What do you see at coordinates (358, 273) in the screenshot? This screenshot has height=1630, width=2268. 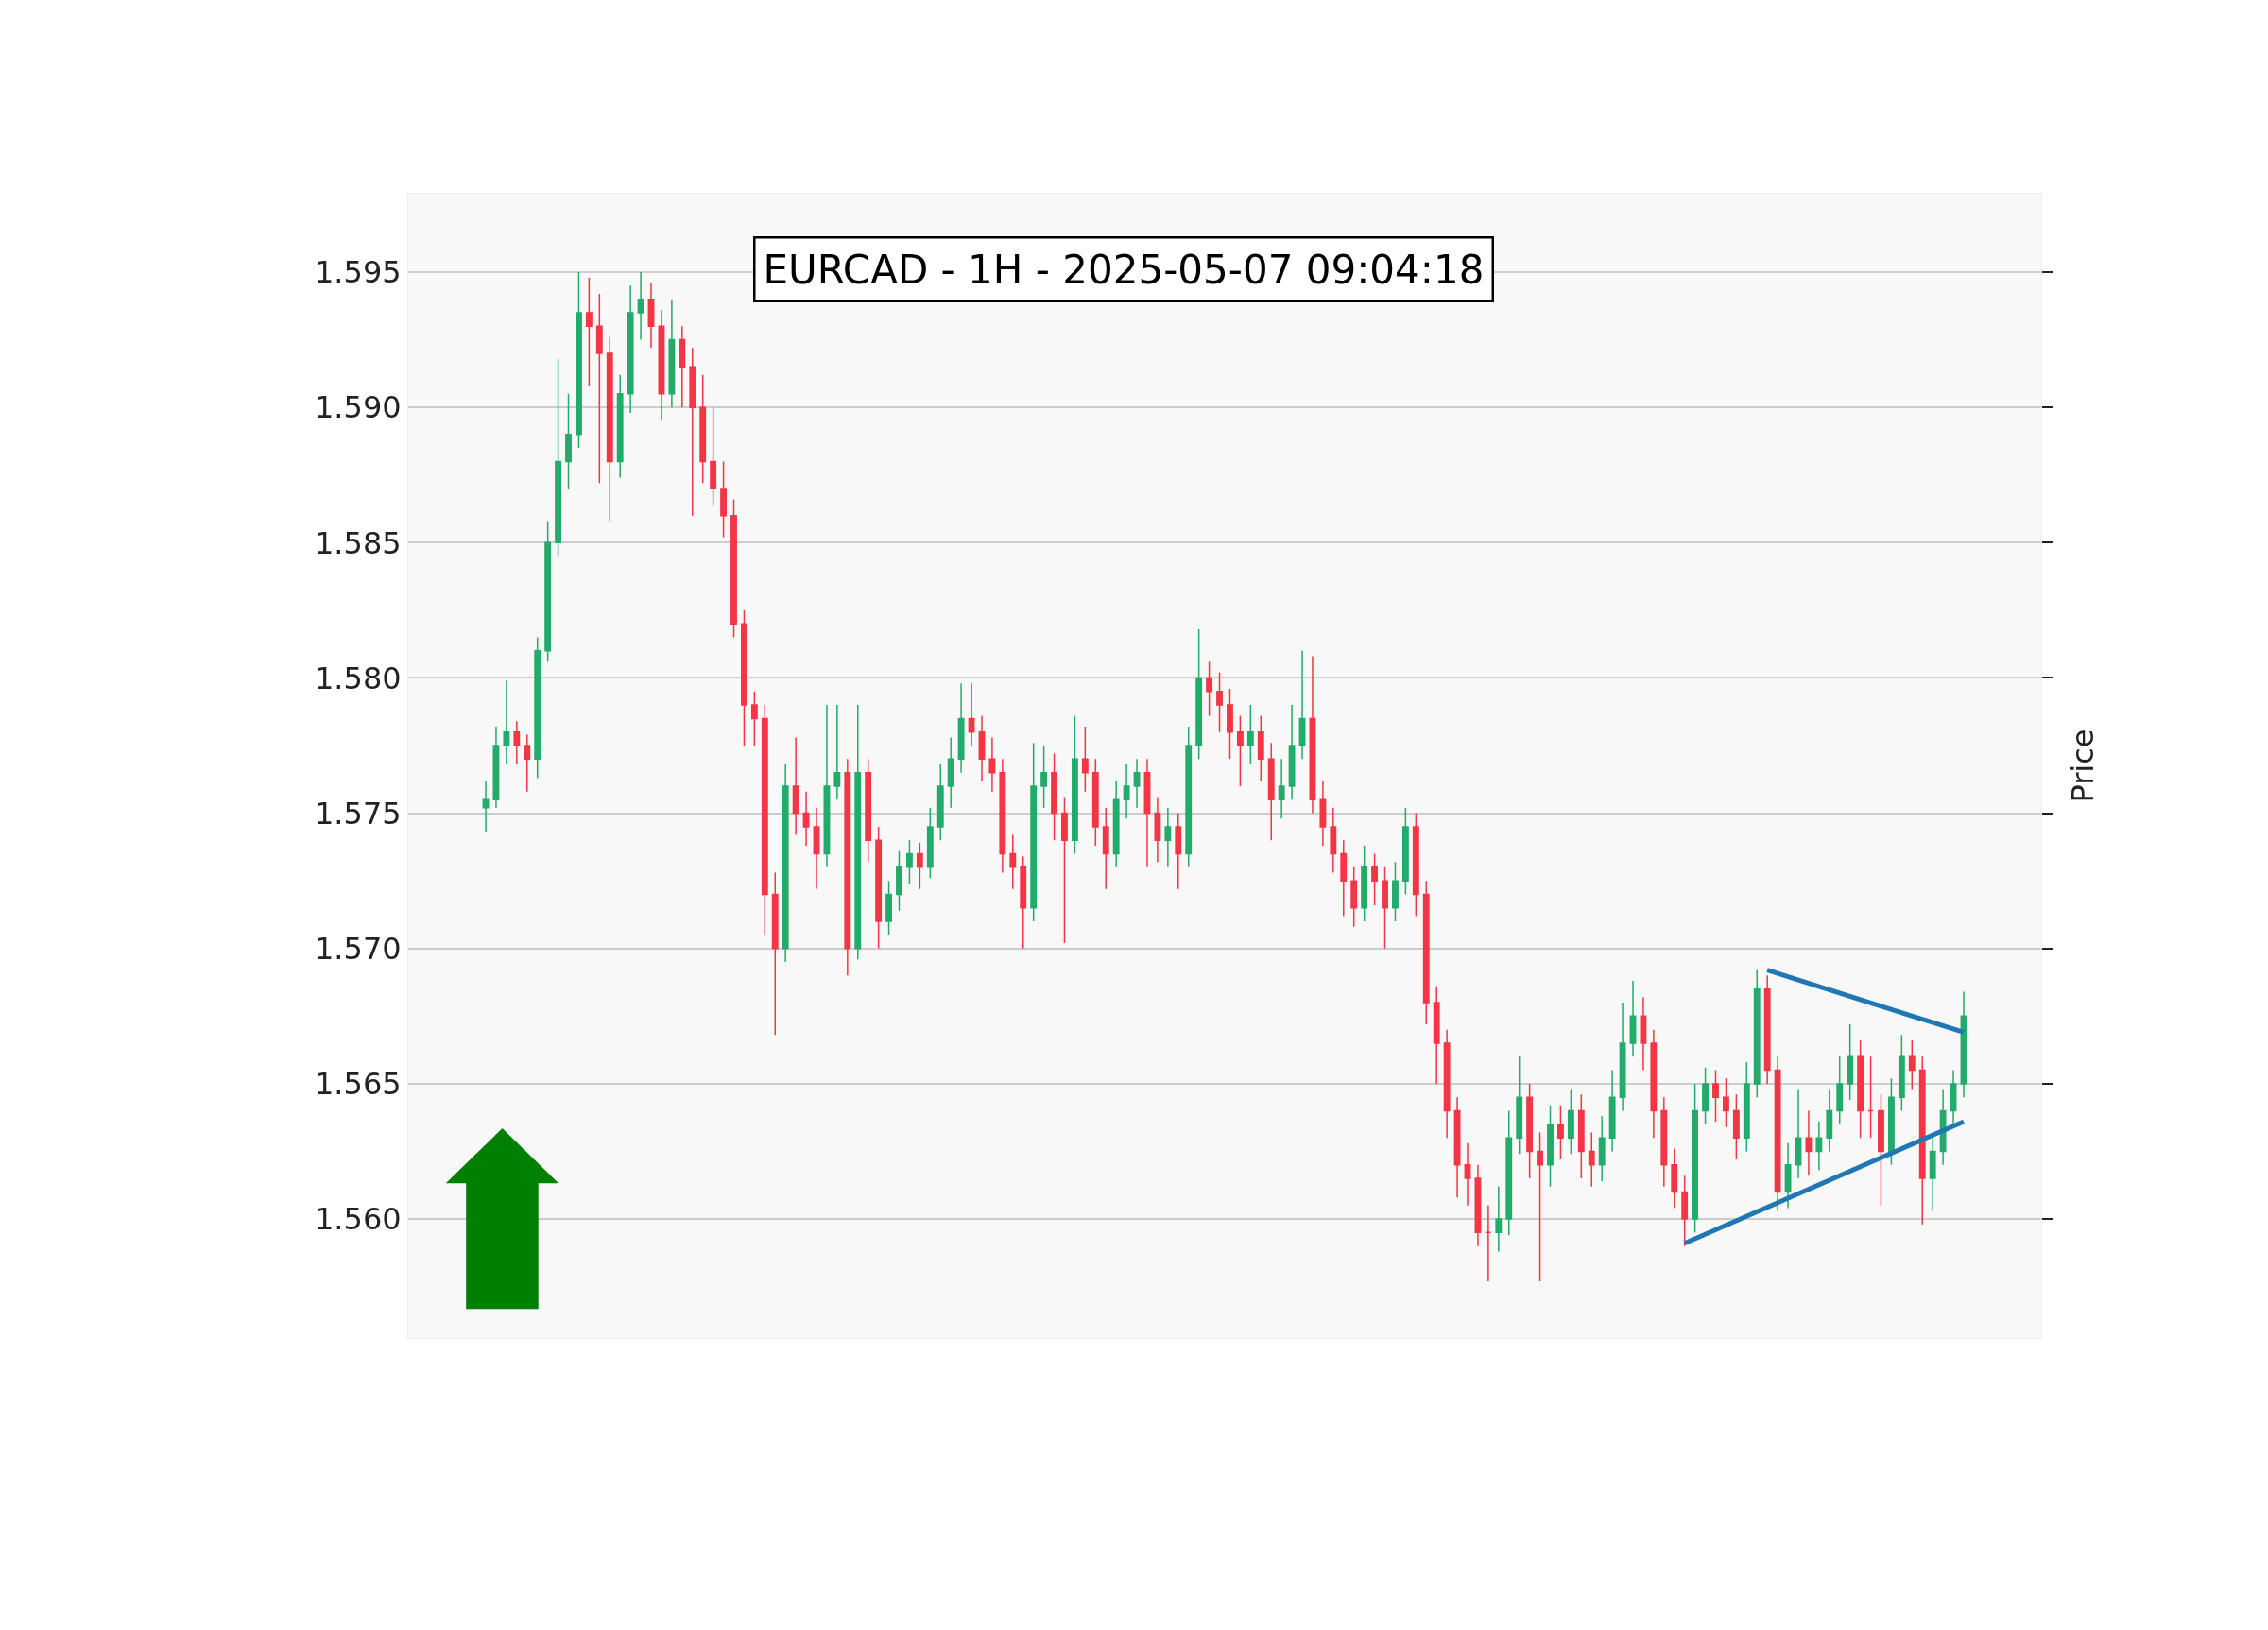 I see `y-tick-label: 1.595` at bounding box center [358, 273].